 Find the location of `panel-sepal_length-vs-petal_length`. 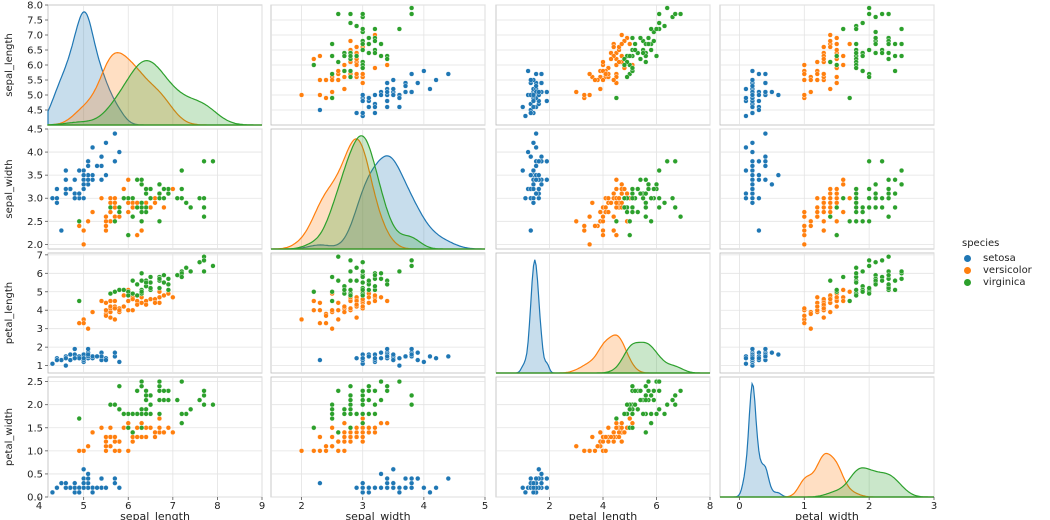

panel-sepal_length-vs-petal_length is located at coordinates (603, 65).